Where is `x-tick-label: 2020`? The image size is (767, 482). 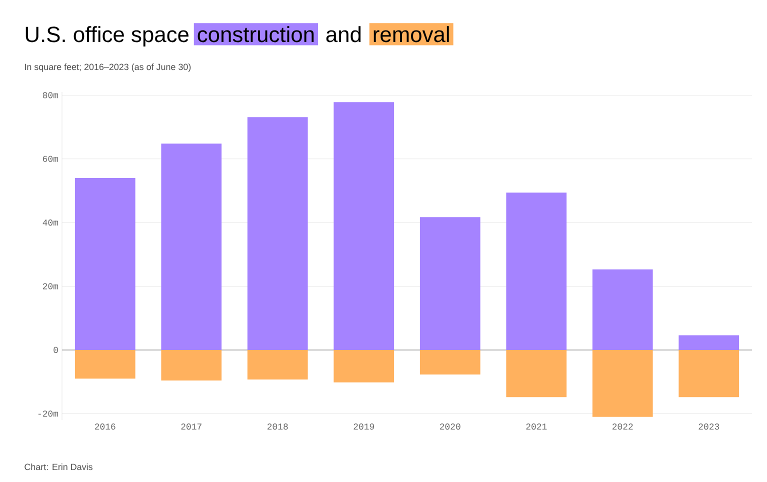
x-tick-label: 2020 is located at coordinates (450, 427).